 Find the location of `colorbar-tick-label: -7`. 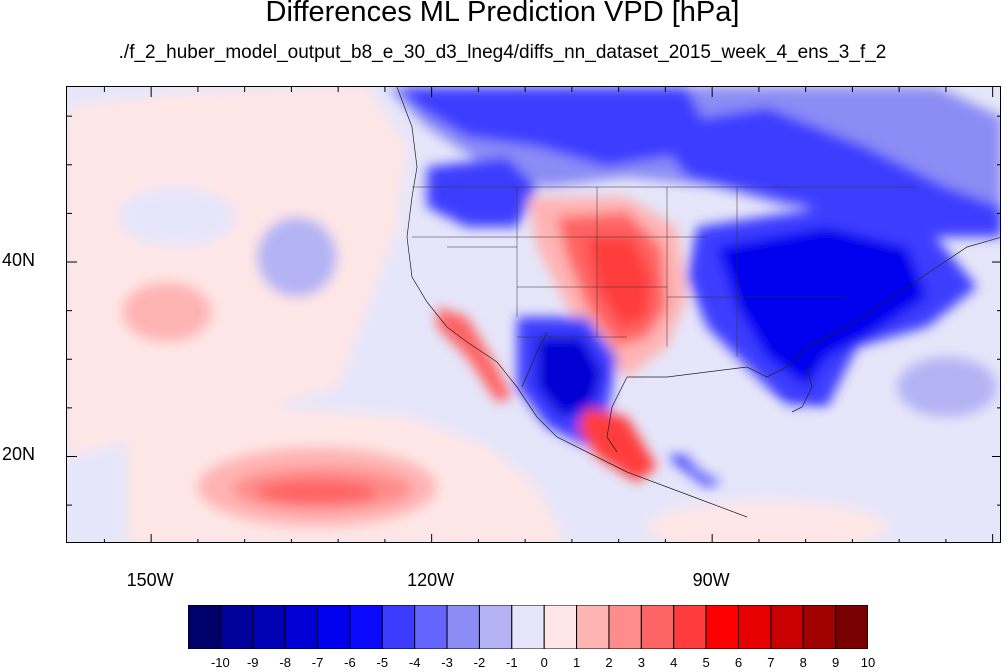

colorbar-tick-label: -7 is located at coordinates (317, 662).